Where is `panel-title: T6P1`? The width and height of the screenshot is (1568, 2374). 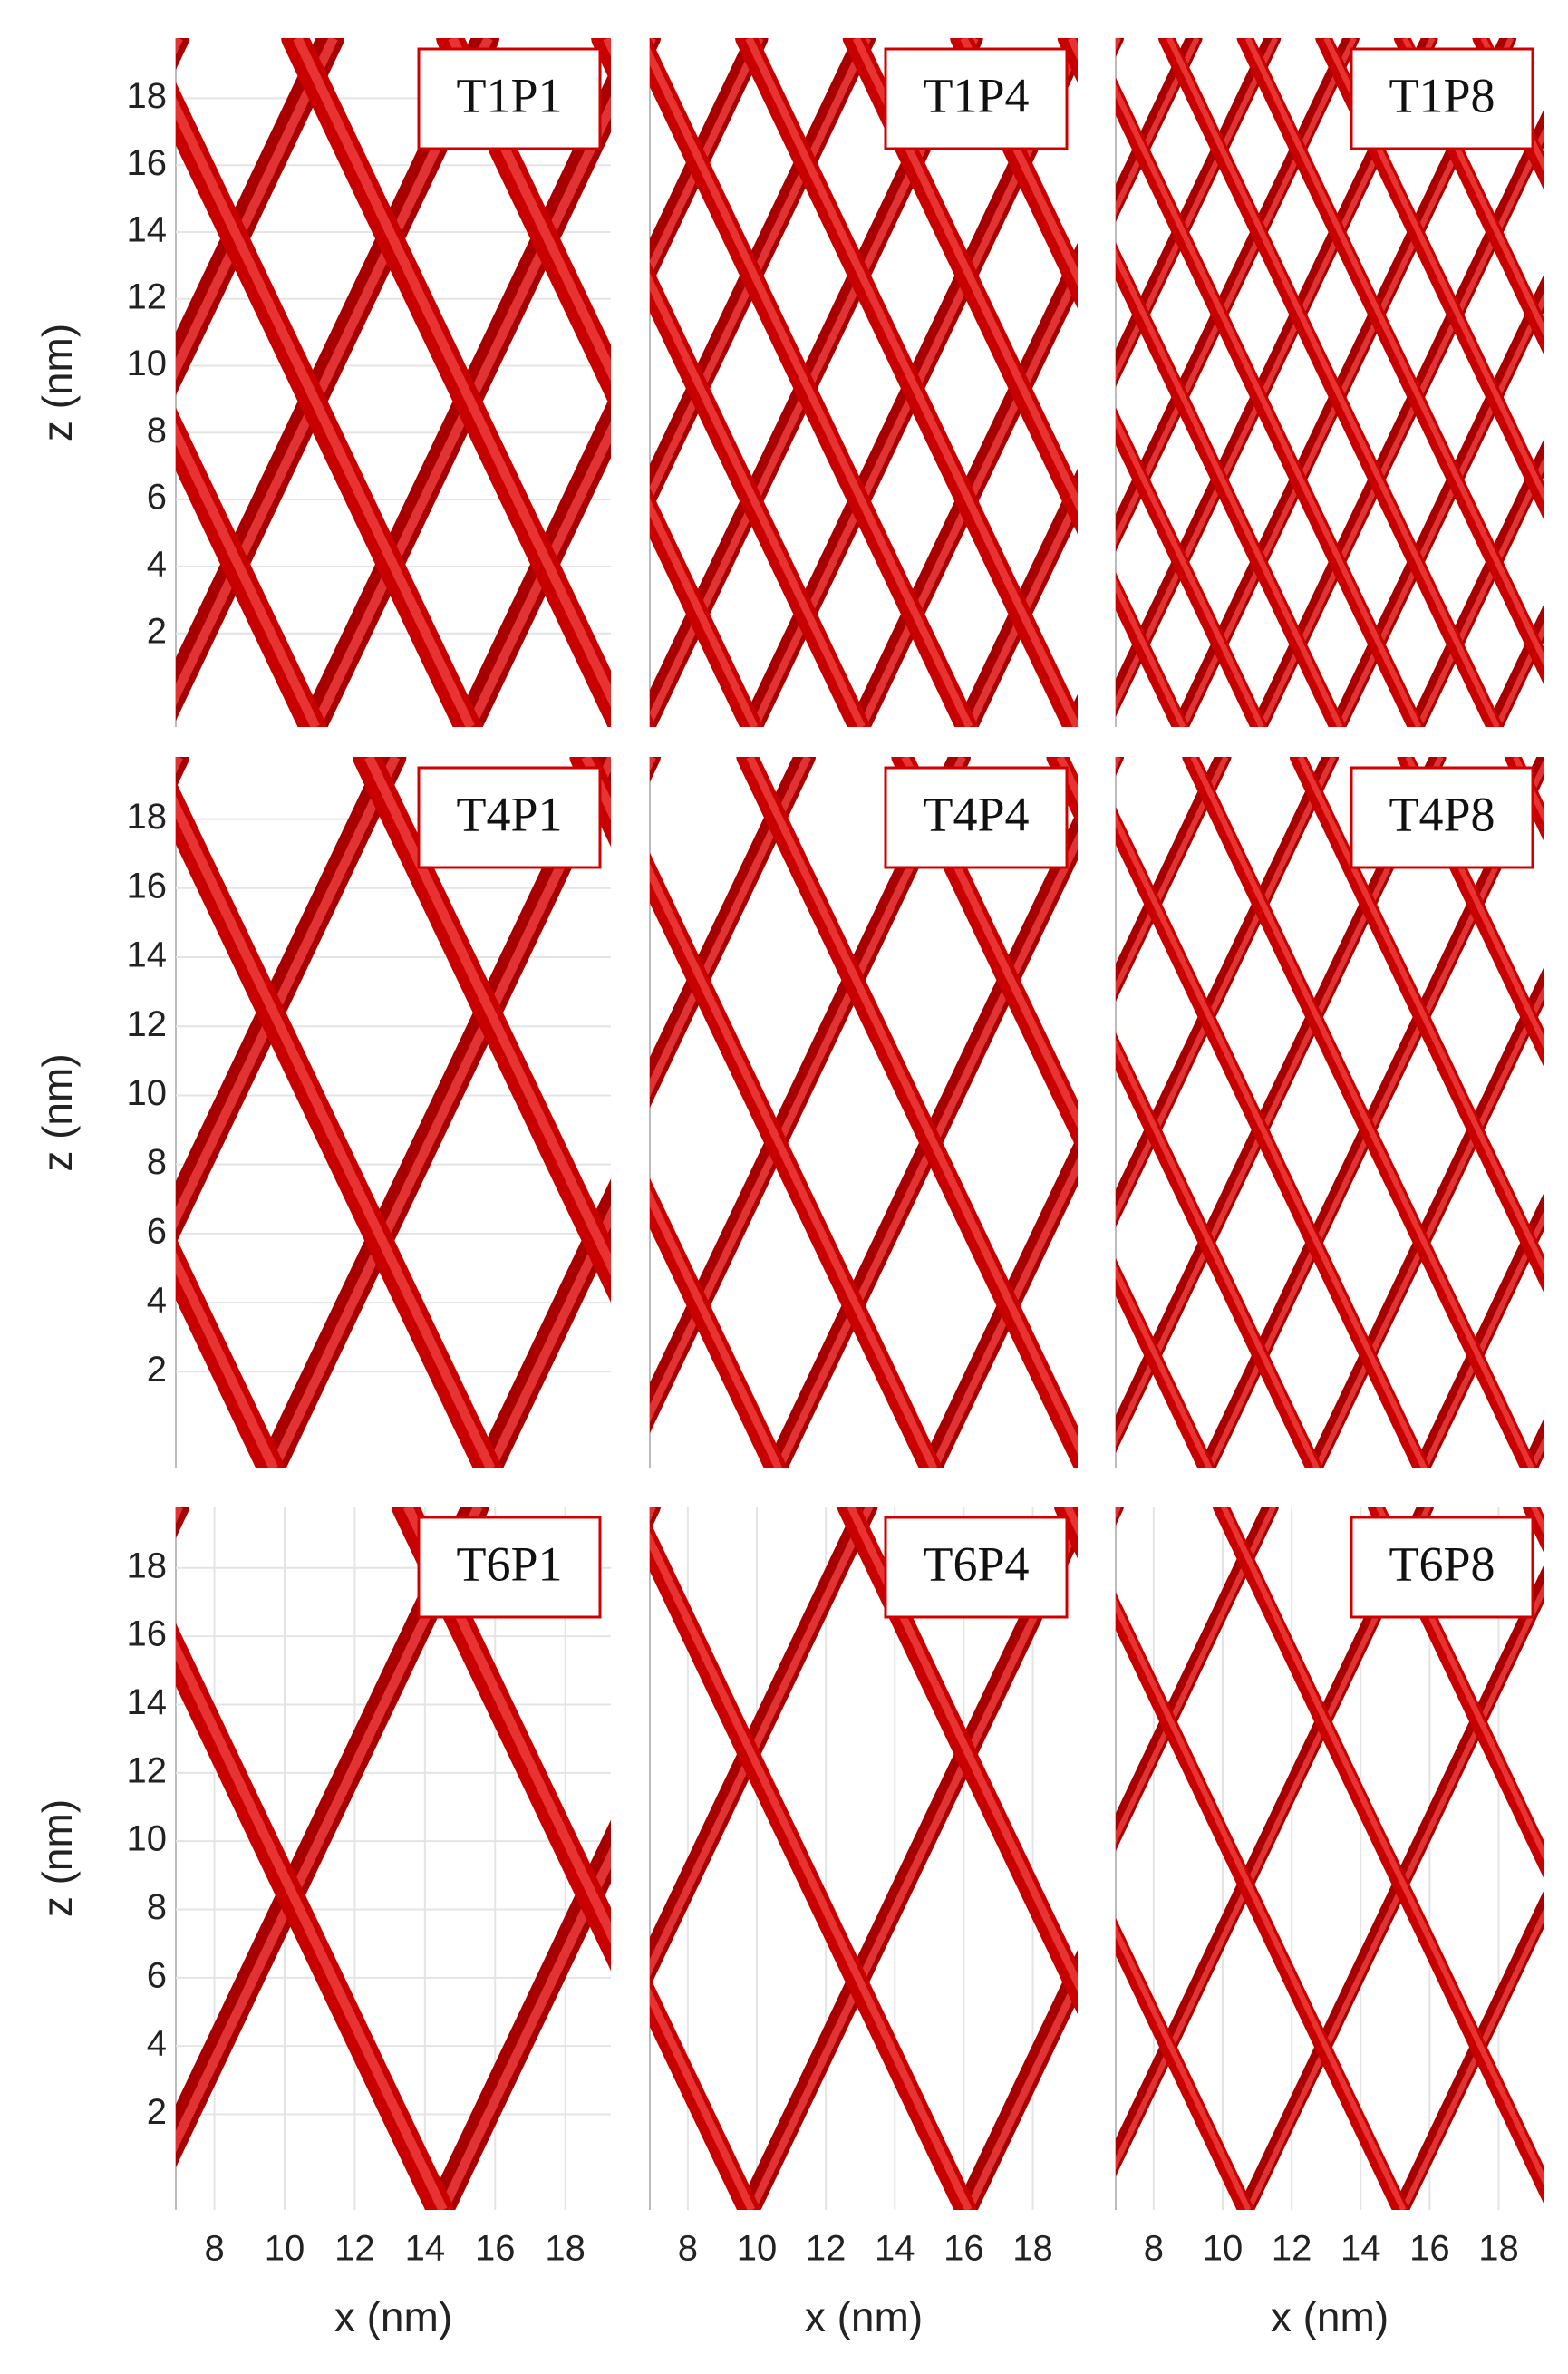
panel-title: T6P1 is located at coordinates (509, 1563).